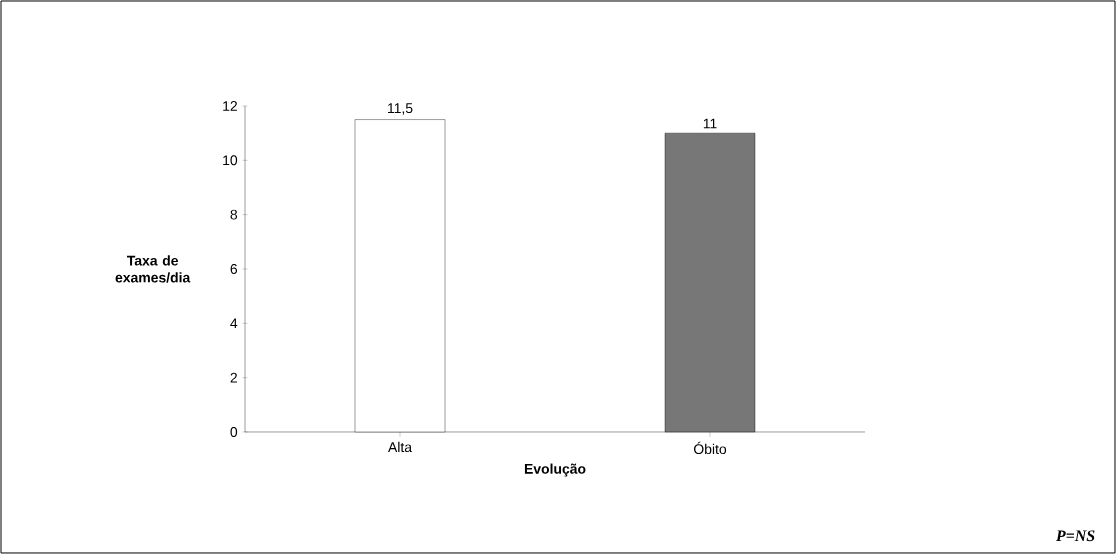  I want to click on x-tick-label: Alta, so click(400, 447).